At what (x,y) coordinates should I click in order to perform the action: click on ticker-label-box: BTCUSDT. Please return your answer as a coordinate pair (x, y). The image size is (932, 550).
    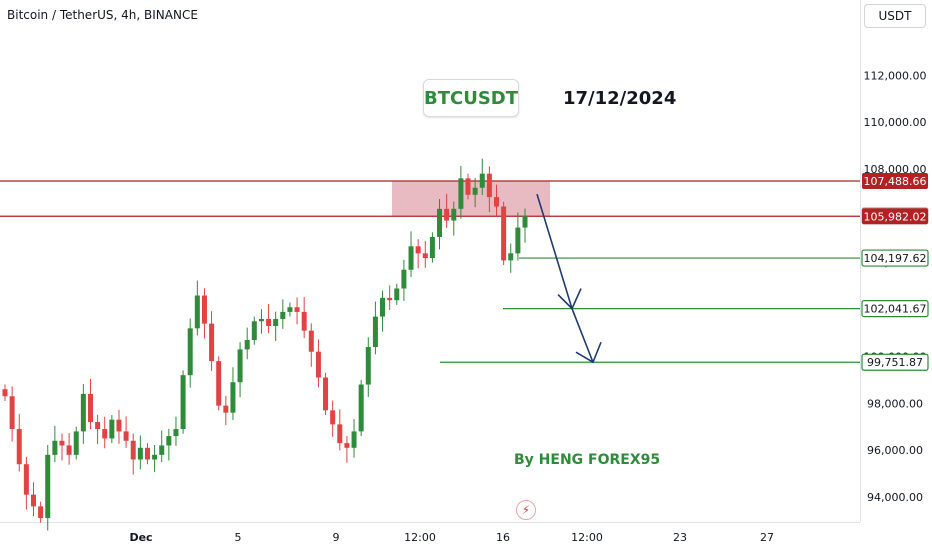
    Looking at the image, I should click on (471, 98).